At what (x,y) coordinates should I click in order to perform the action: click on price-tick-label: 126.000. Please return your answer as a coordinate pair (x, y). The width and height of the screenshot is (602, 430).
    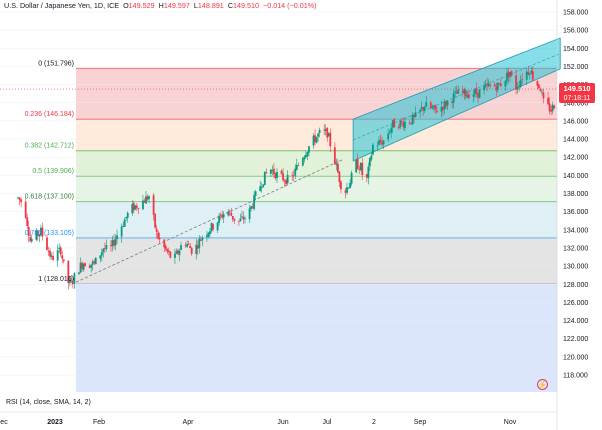
    Looking at the image, I should click on (575, 303).